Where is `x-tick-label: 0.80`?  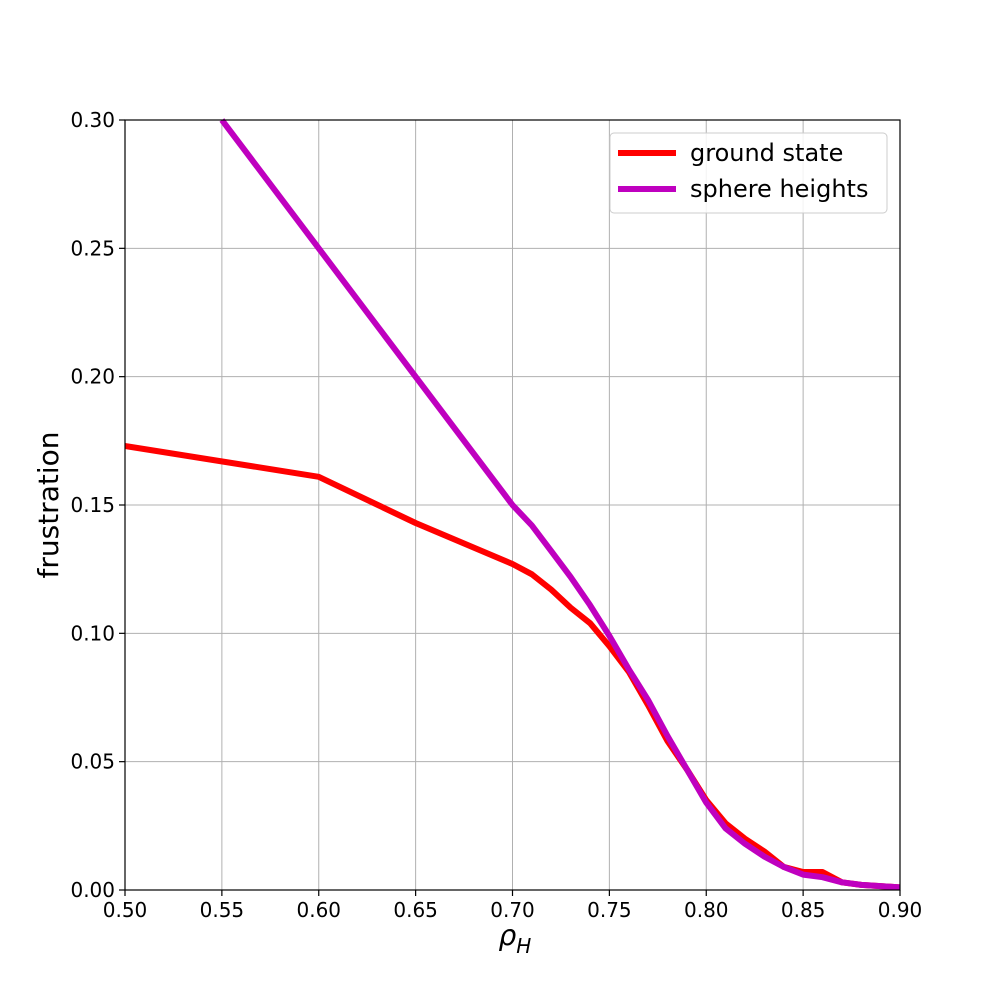 x-tick-label: 0.80 is located at coordinates (706, 910).